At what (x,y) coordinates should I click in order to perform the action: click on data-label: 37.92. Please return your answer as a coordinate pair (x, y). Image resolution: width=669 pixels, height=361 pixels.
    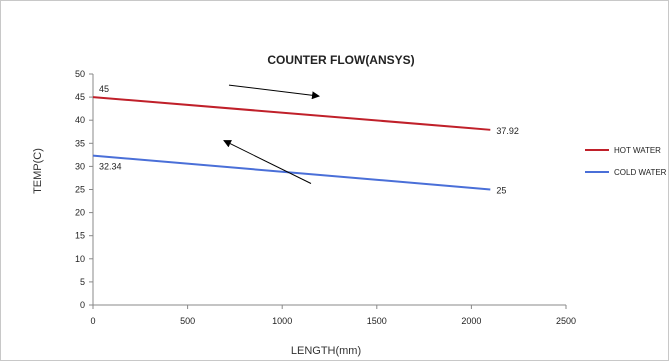
    Looking at the image, I should click on (507, 131).